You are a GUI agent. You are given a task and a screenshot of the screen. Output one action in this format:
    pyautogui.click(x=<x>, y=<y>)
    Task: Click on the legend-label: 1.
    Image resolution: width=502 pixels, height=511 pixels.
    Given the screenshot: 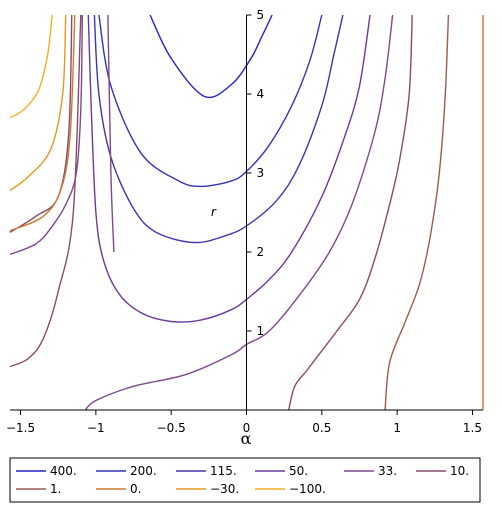 What is the action you would take?
    pyautogui.click(x=55, y=489)
    